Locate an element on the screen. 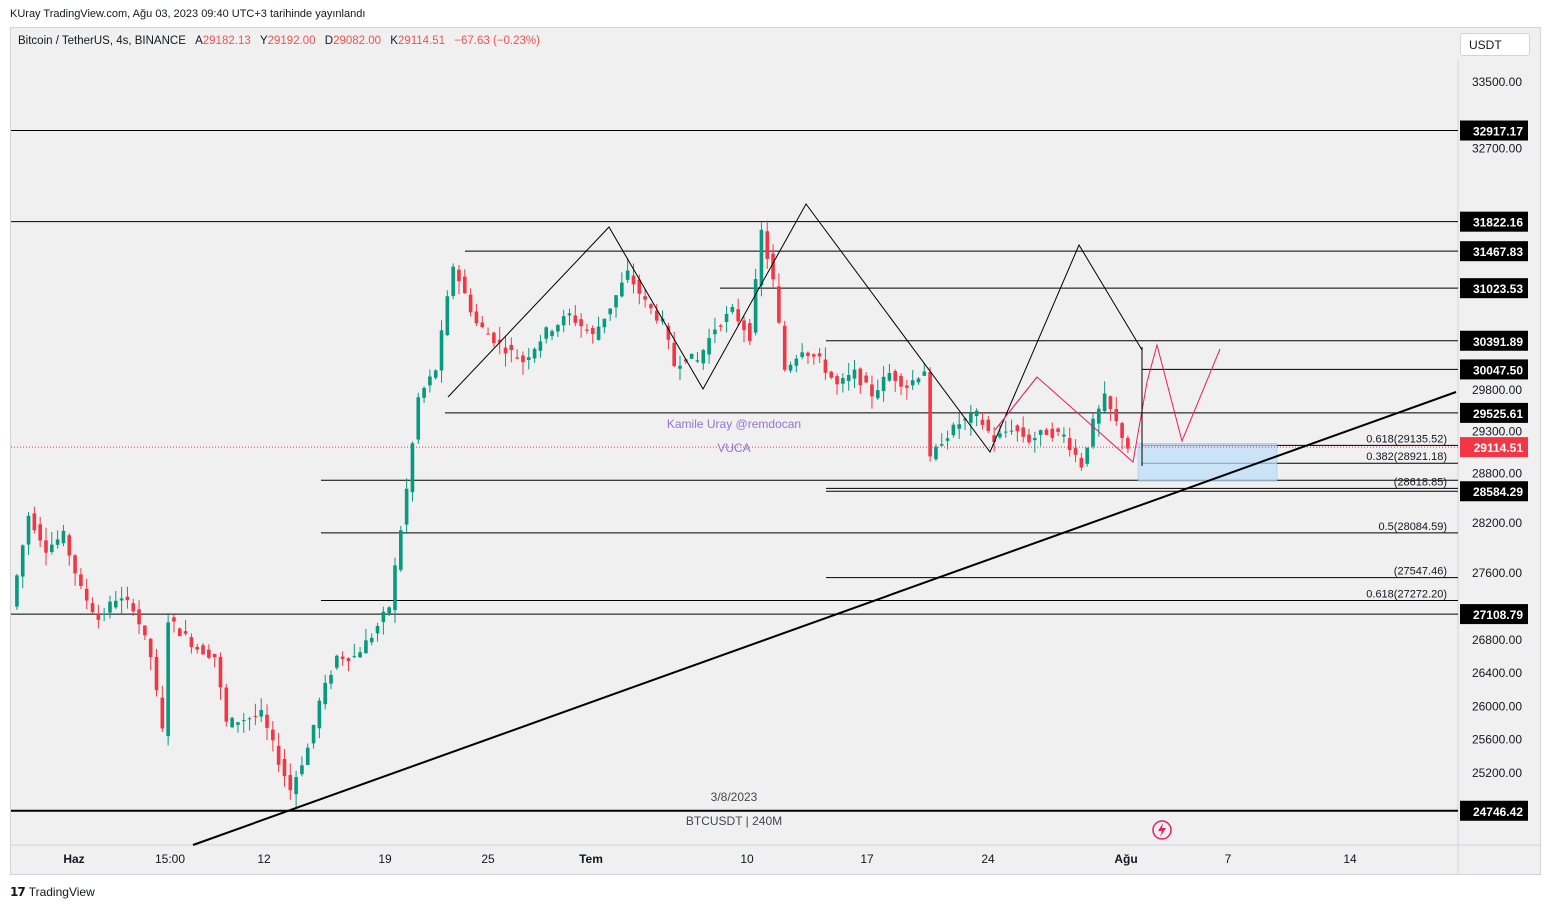 This screenshot has height=911, width=1550. high-label: Y is located at coordinates (263, 41).